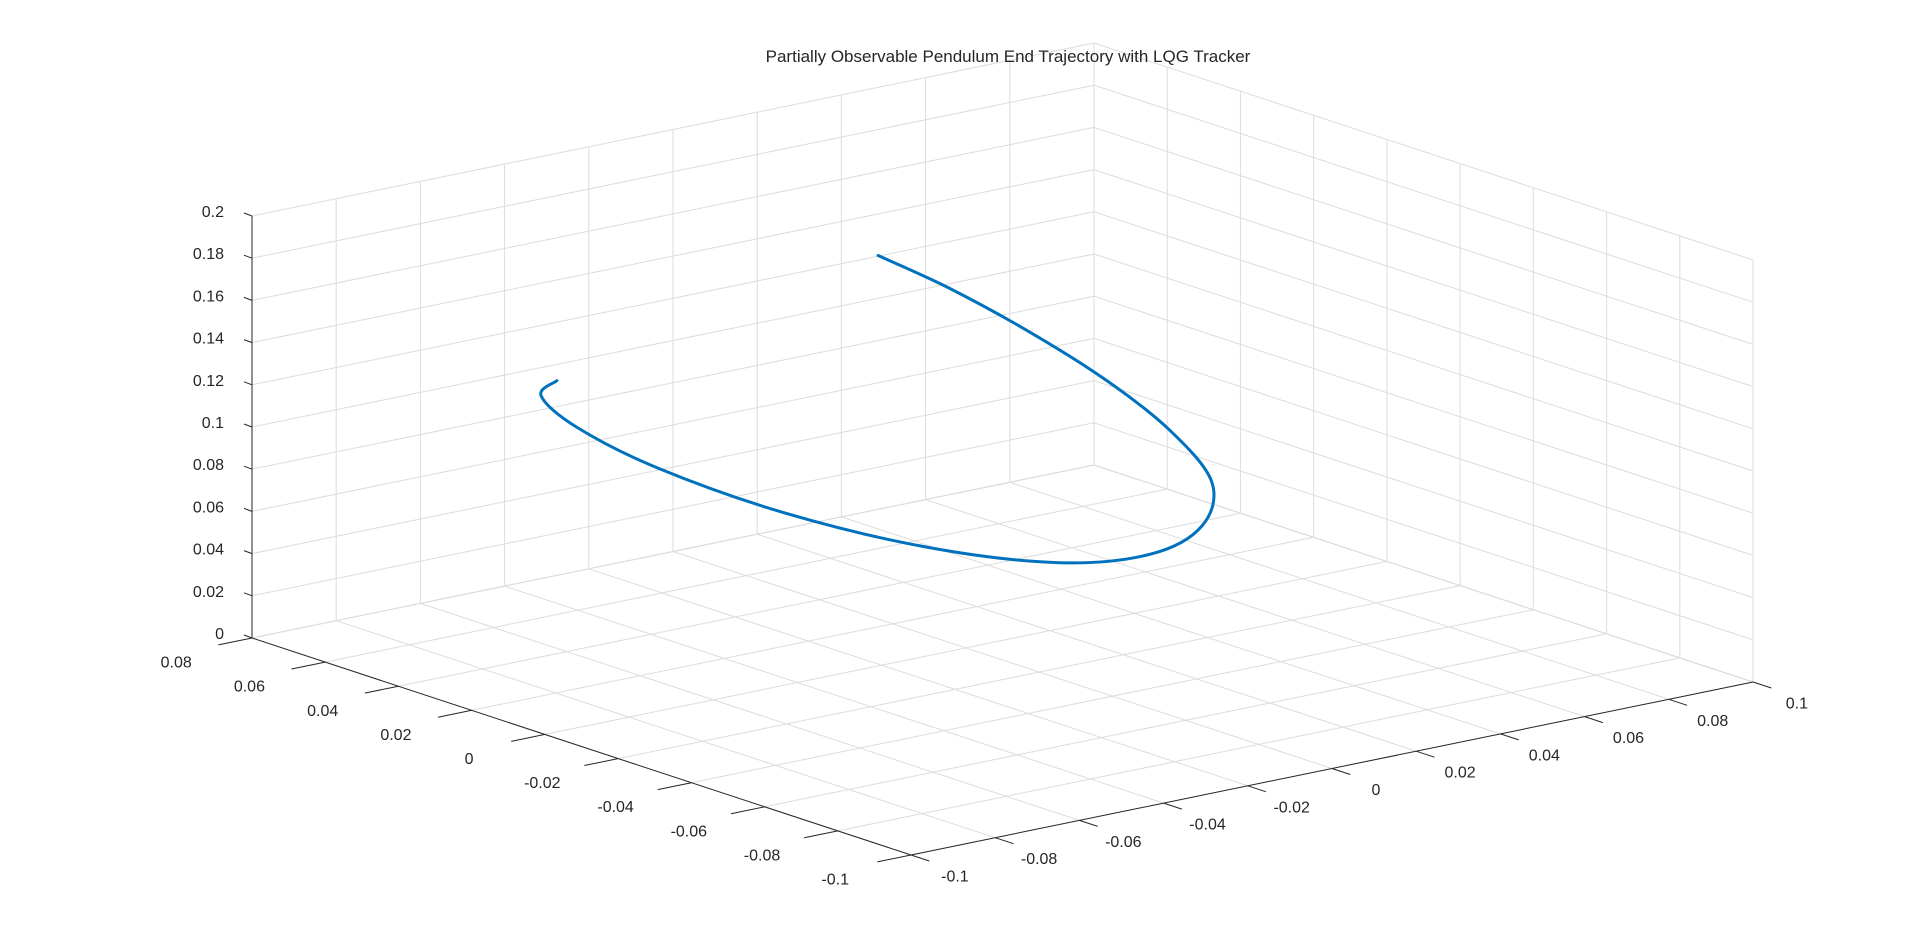 The height and width of the screenshot is (927, 1920). Describe the element at coordinates (615, 807) in the screenshot. I see `y-tick-label: -0.04` at that location.